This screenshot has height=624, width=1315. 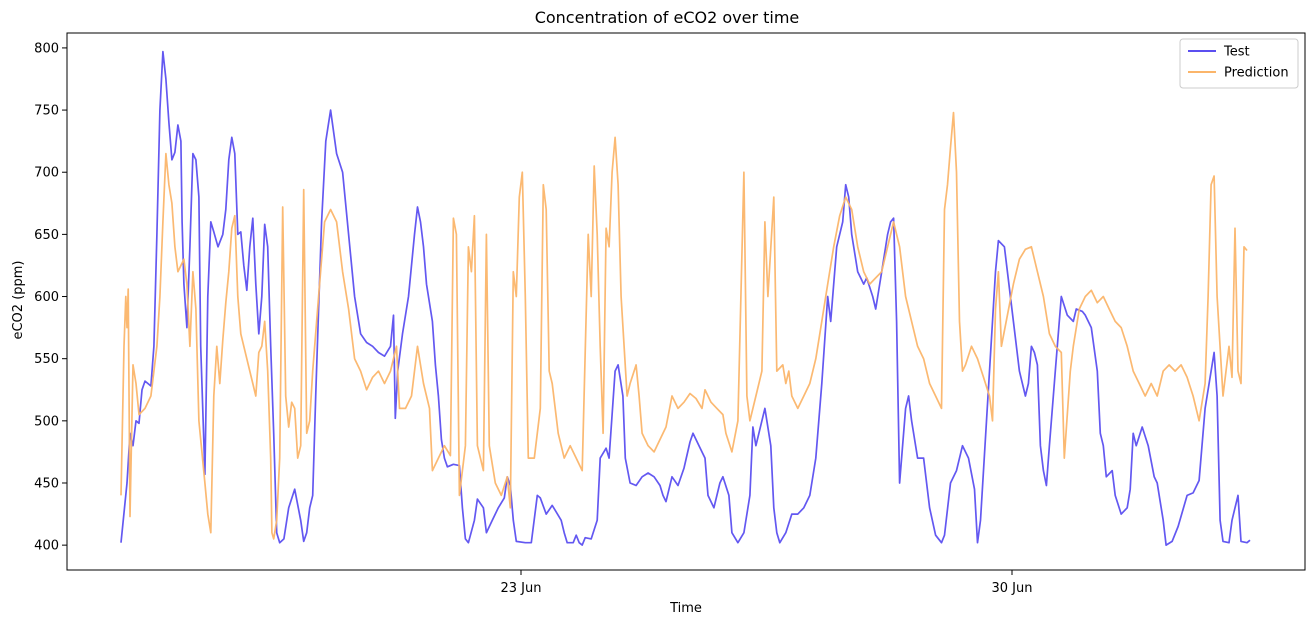 What do you see at coordinates (46, 48) in the screenshot?
I see `y-tick-label: 800` at bounding box center [46, 48].